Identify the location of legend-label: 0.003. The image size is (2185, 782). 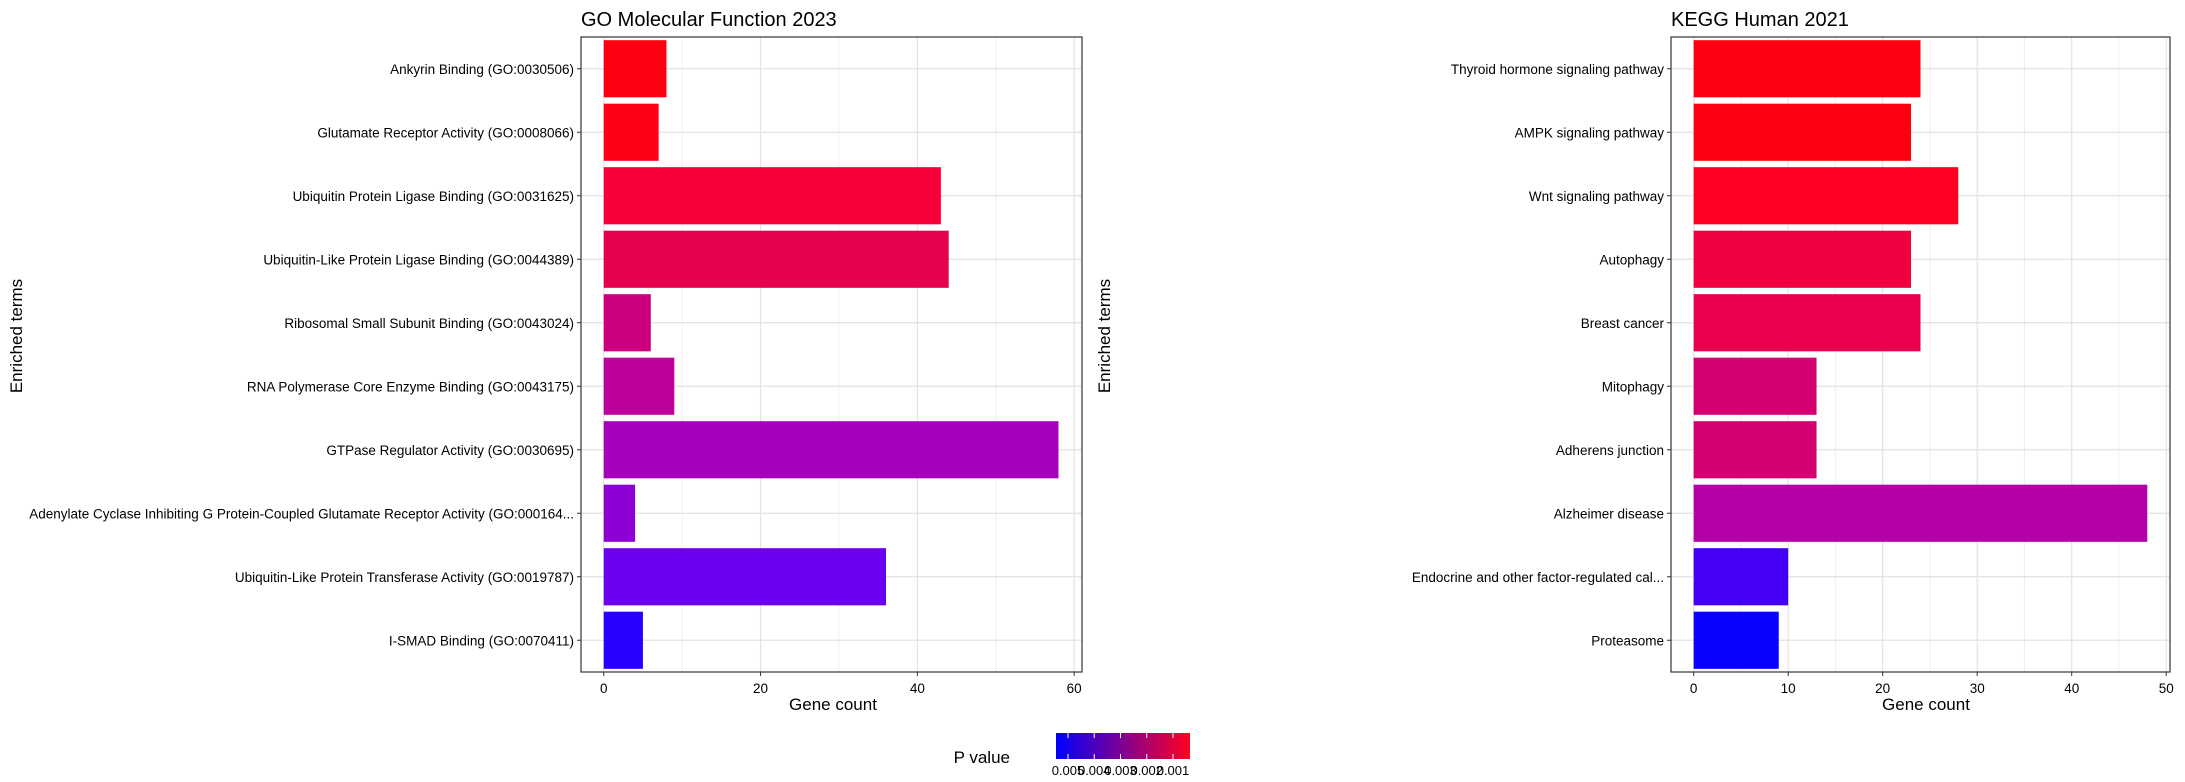
(1120, 770).